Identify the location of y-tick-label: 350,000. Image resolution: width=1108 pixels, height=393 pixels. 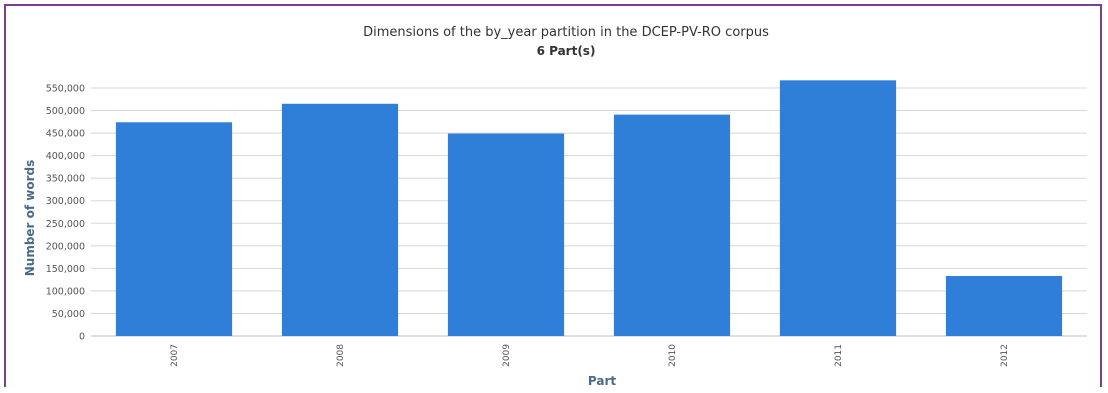
(65, 179).